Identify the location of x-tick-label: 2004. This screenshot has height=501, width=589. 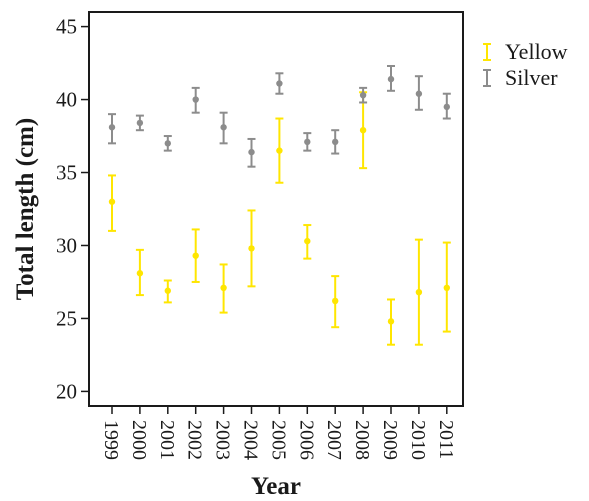
(251, 440).